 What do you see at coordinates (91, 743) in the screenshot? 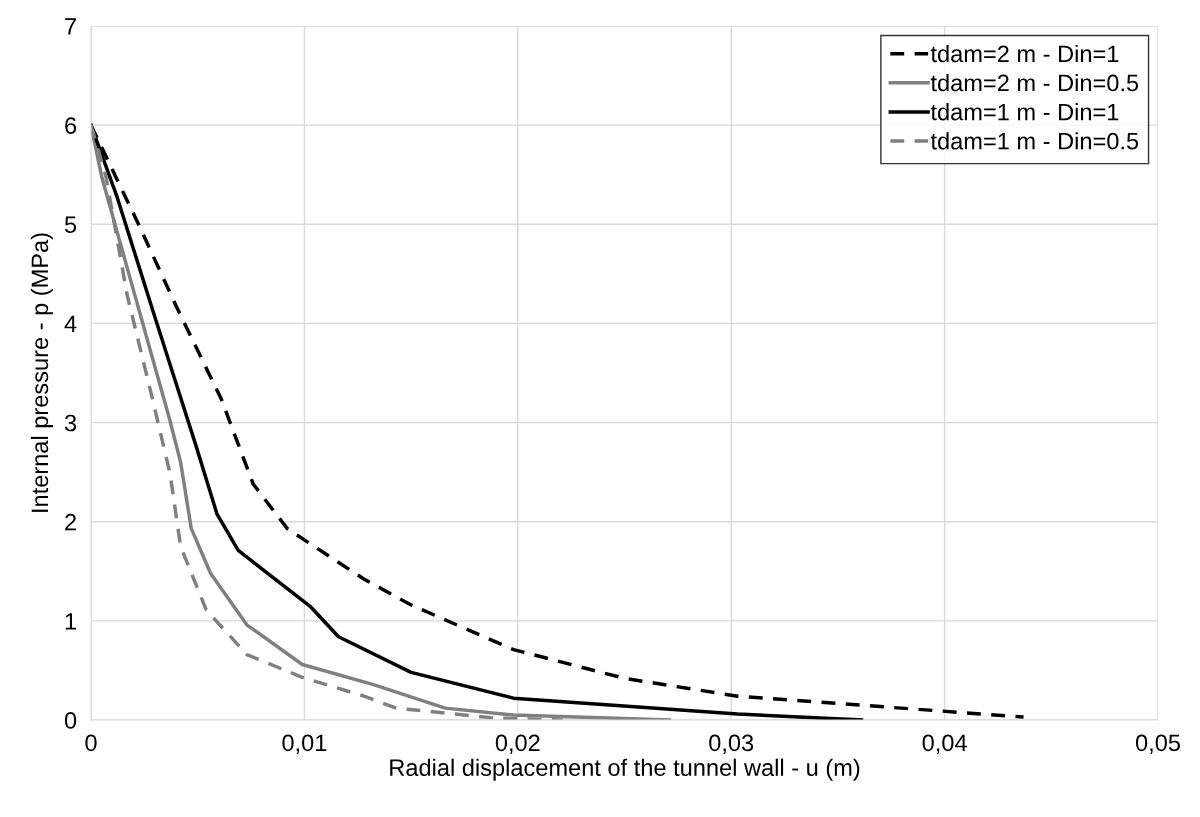
I see `x-tick-label: 0` at bounding box center [91, 743].